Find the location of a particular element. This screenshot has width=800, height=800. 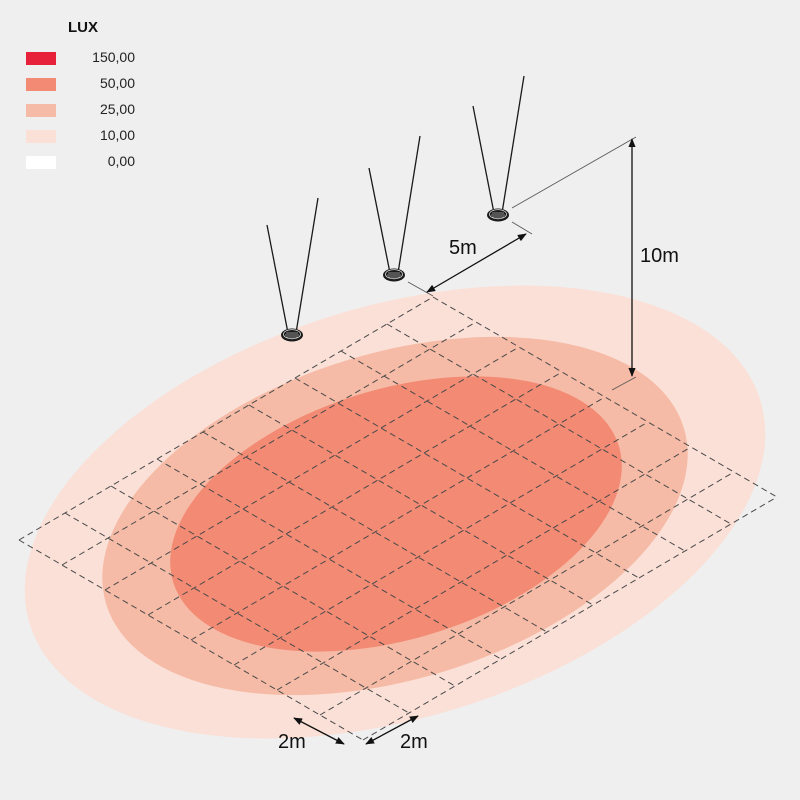

height-dimension: 10m is located at coordinates (595, 263).